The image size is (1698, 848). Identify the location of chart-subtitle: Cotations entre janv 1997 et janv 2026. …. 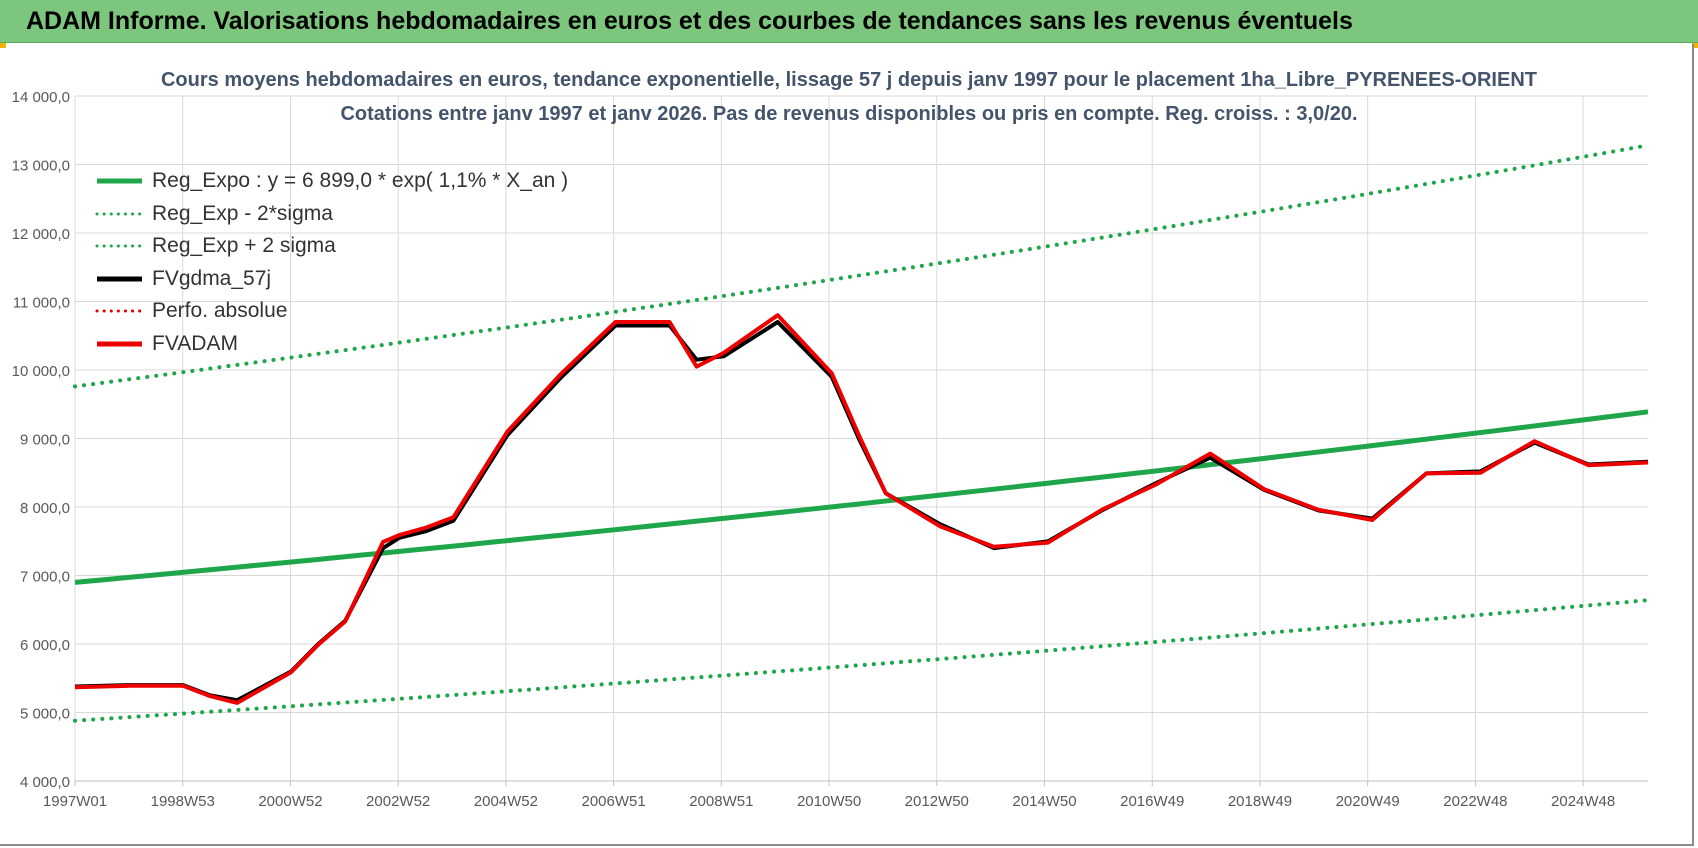
(849, 114).